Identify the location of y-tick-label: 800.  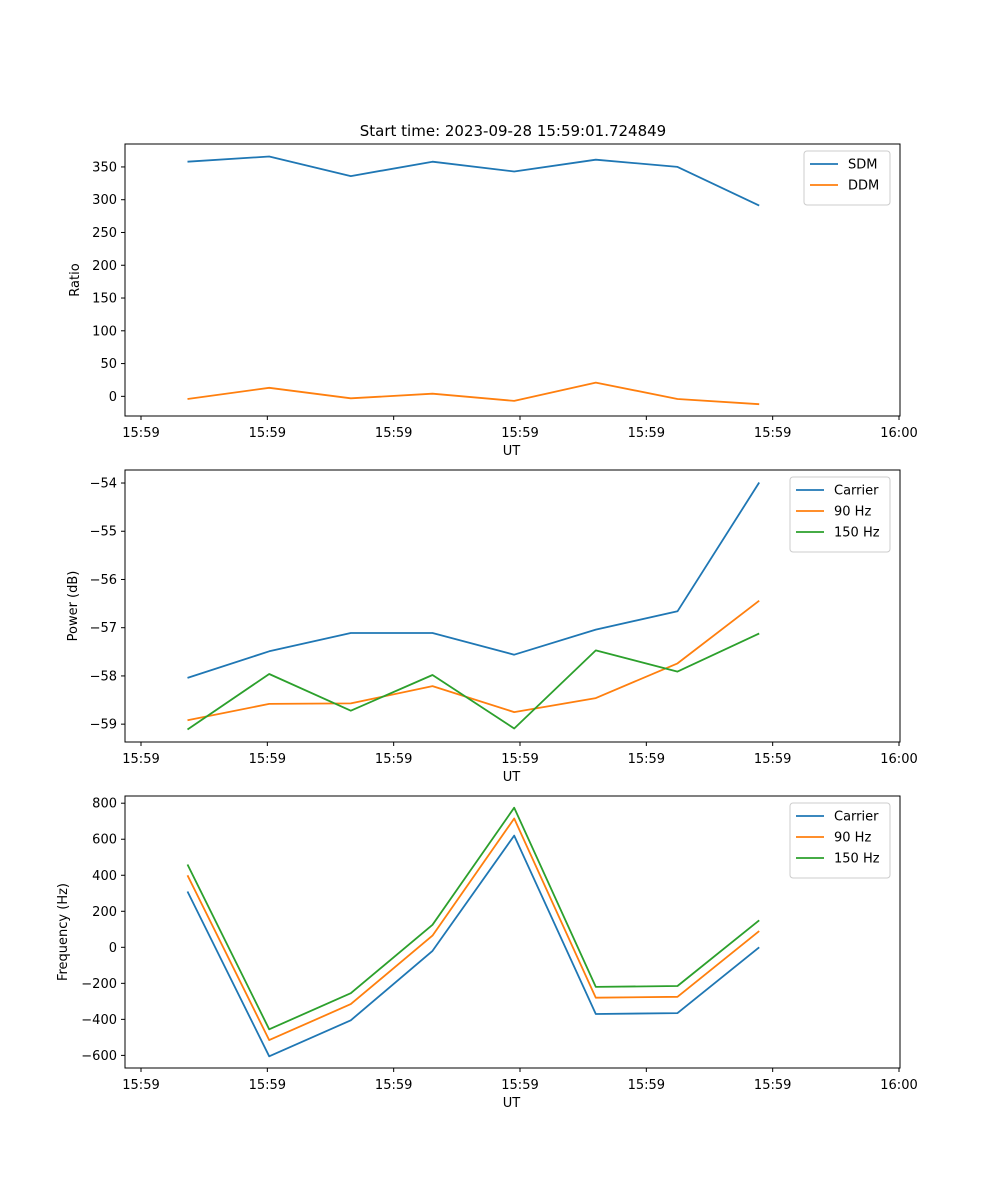
(104, 804).